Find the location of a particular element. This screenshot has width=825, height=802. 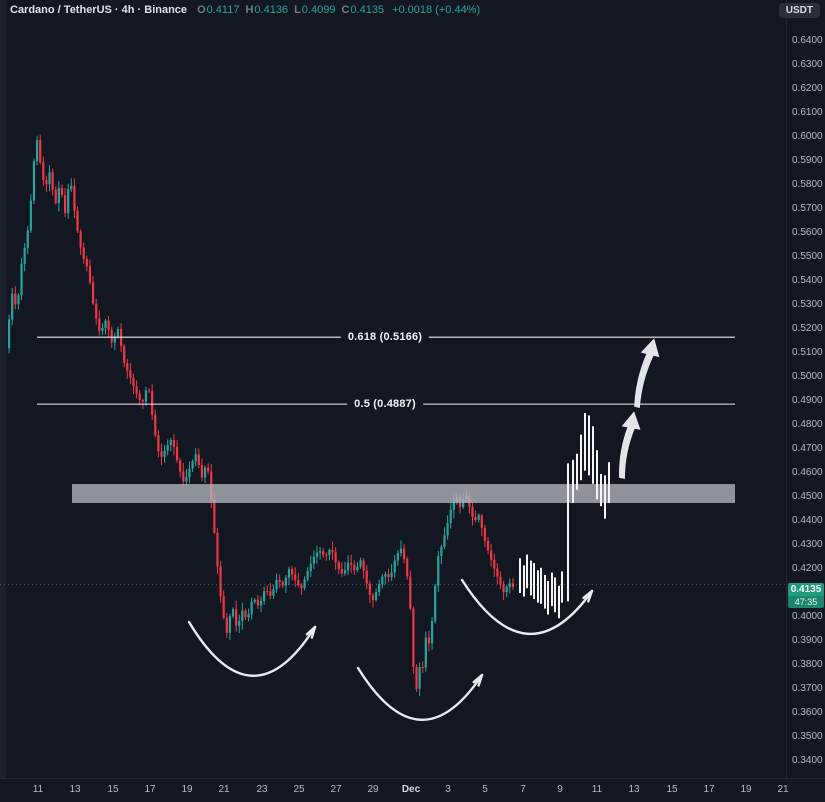

price-axis-label: 0.5200 is located at coordinates (807, 328).